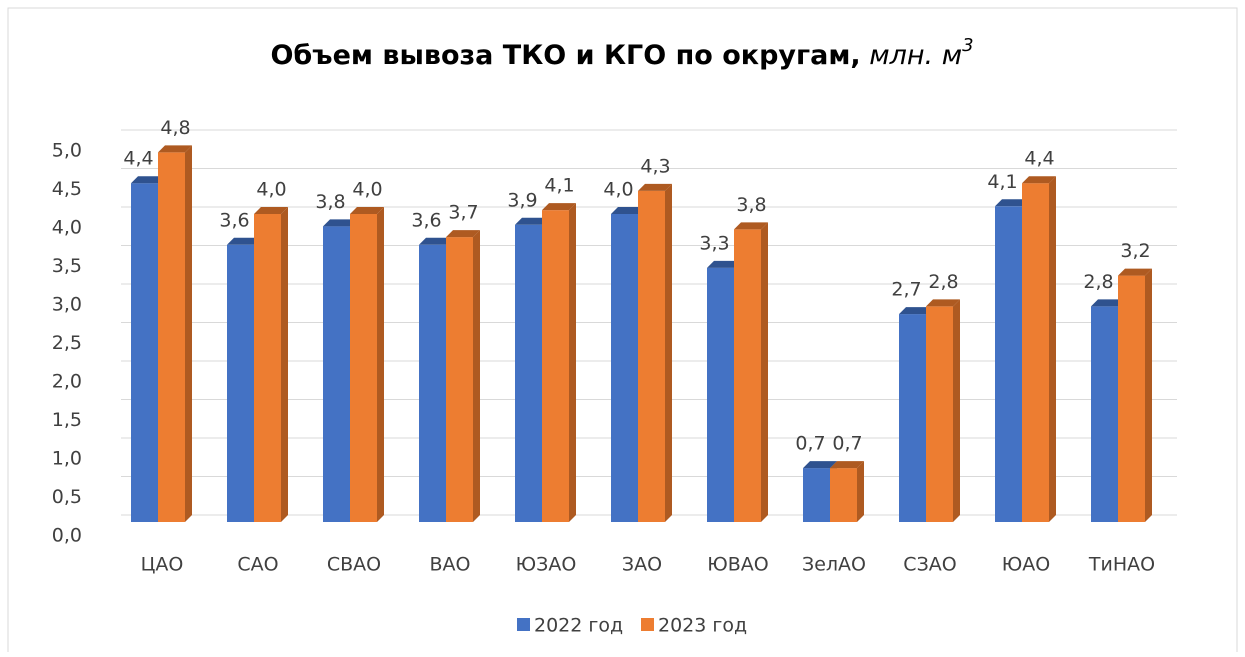 The width and height of the screenshot is (1245, 657). I want to click on x-tick-label: ЮЗАО, so click(546, 565).